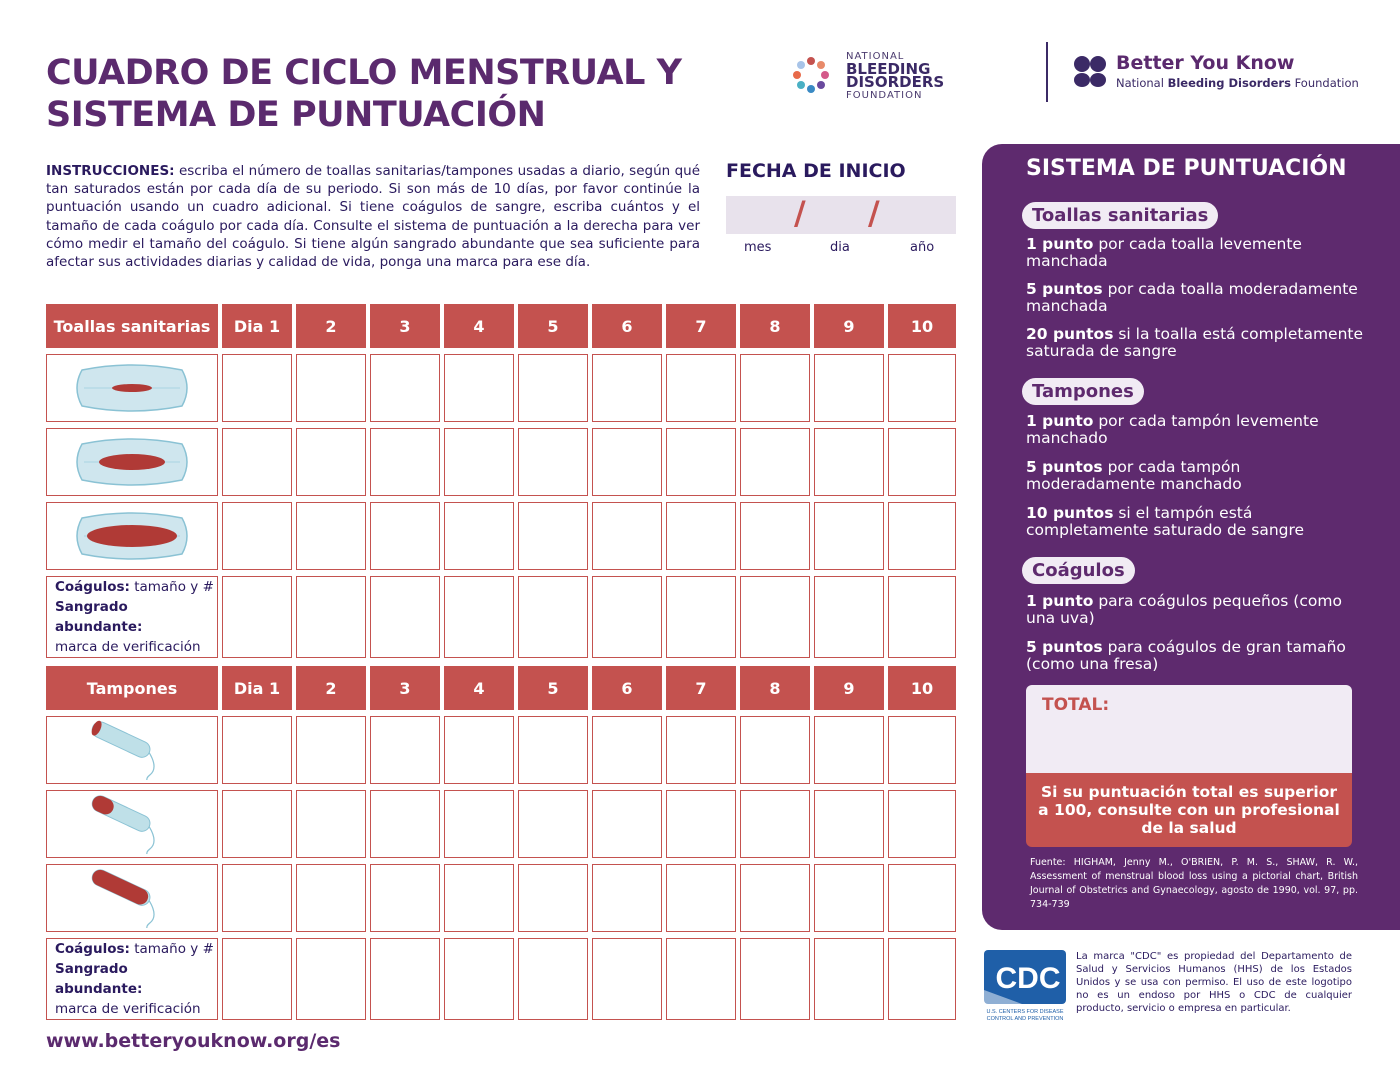 The image size is (1400, 1080). I want to click on day-label: dia, so click(840, 247).